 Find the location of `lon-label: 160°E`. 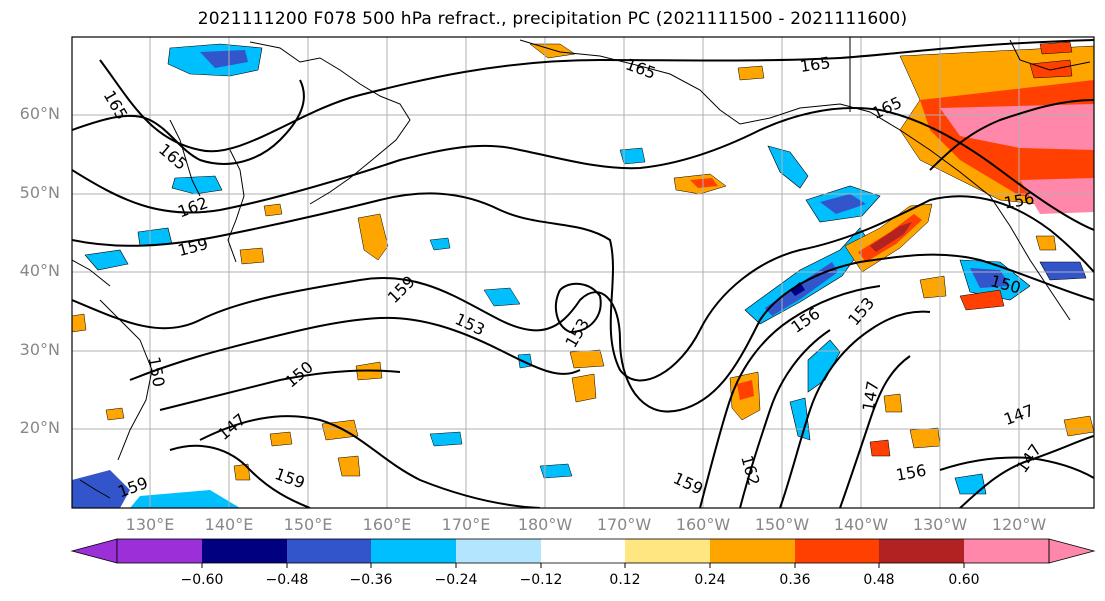

lon-label: 160°E is located at coordinates (387, 524).